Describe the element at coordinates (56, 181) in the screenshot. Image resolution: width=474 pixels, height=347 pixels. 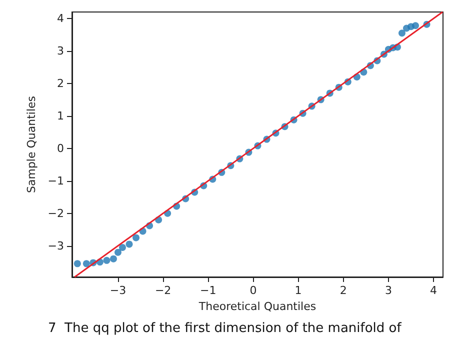
I see `y-tick-label: −1` at that location.